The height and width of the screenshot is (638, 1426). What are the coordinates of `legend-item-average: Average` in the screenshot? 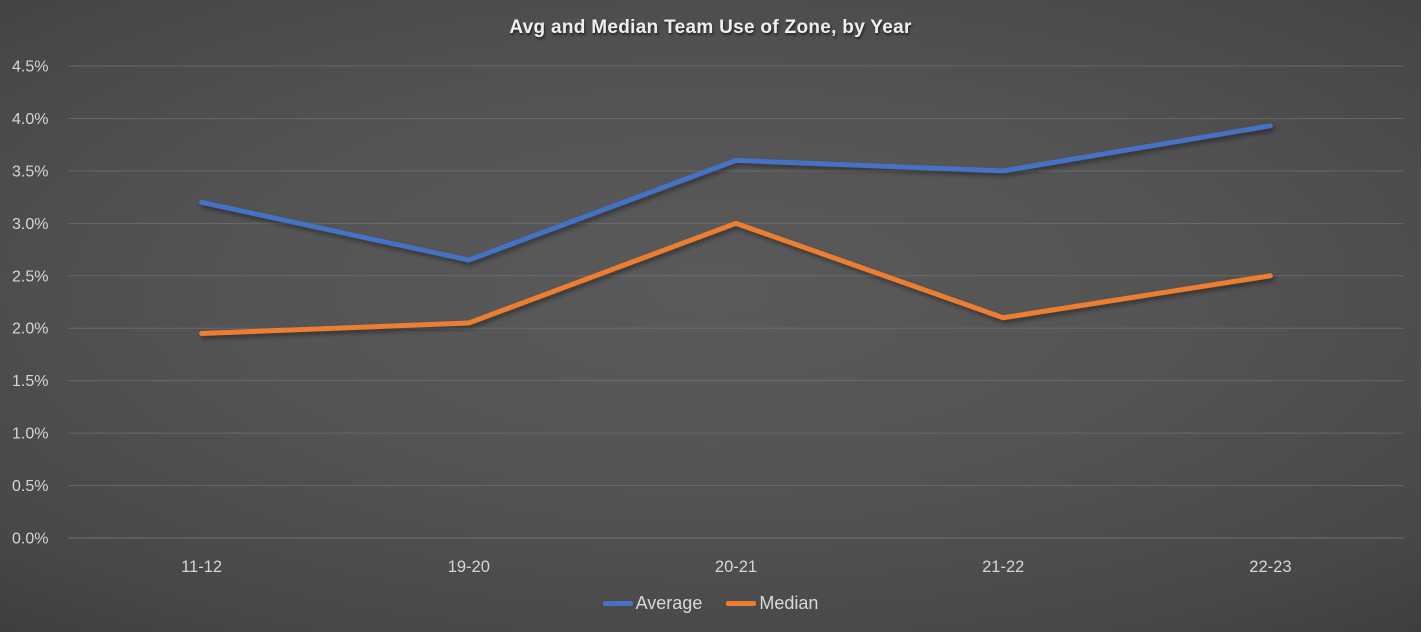 It's located at (652, 603).